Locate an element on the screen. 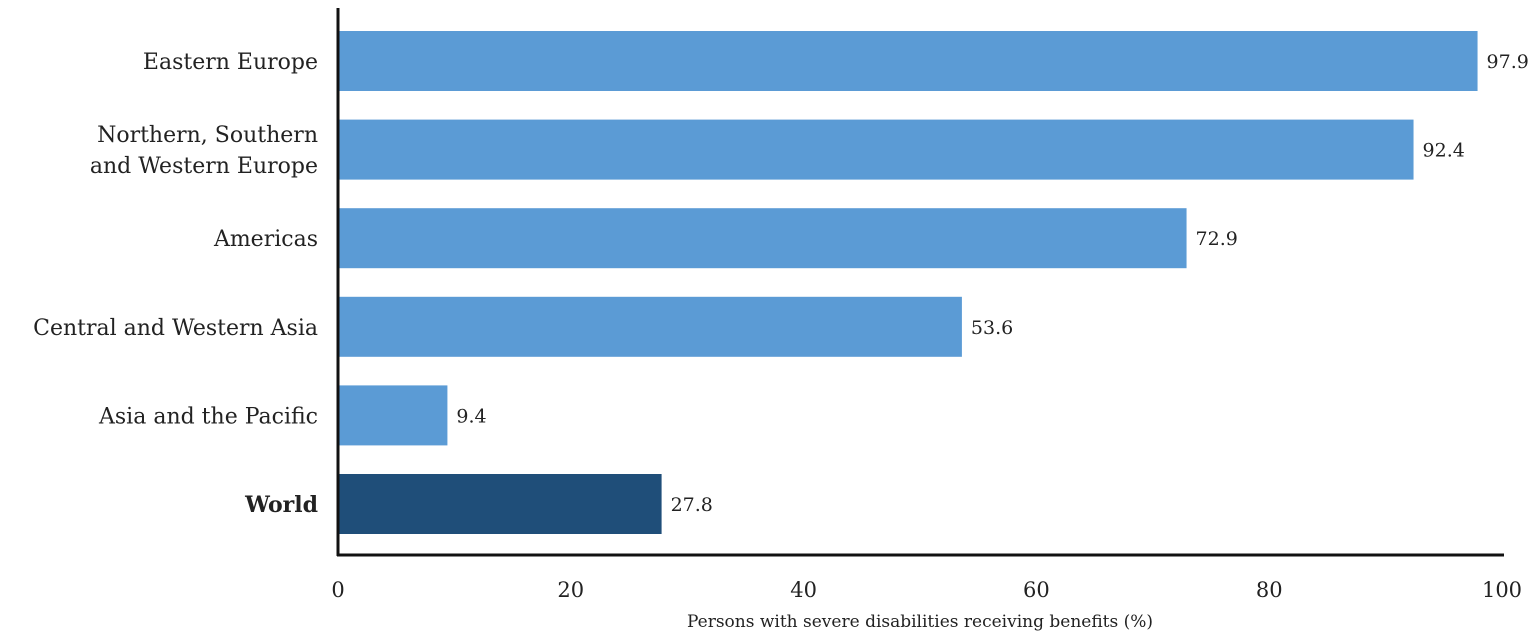 This screenshot has width=1537, height=636. category-label: Central and Western Asia is located at coordinates (175, 328).